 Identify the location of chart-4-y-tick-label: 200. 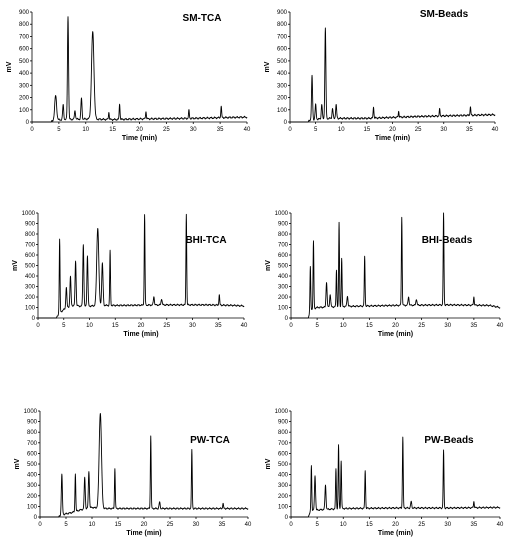
(283, 298).